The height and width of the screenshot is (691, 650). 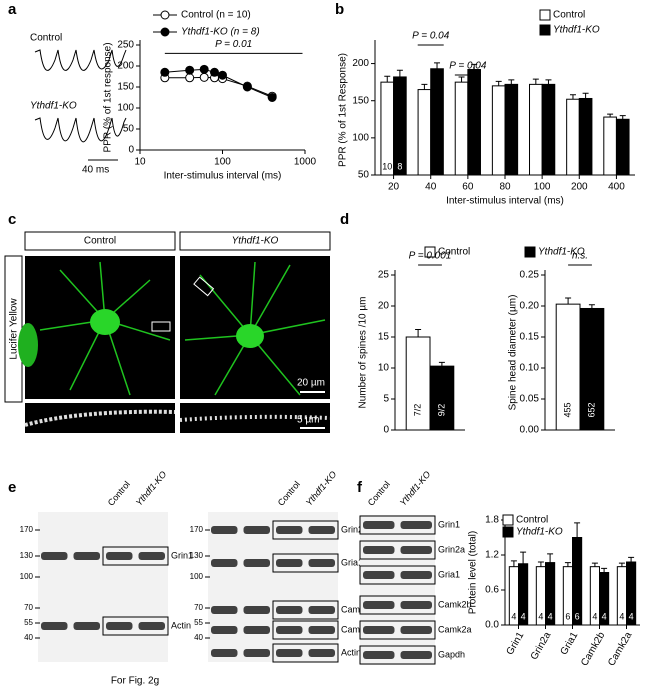 I want to click on scale-label: 40 ms, so click(x=95, y=170).